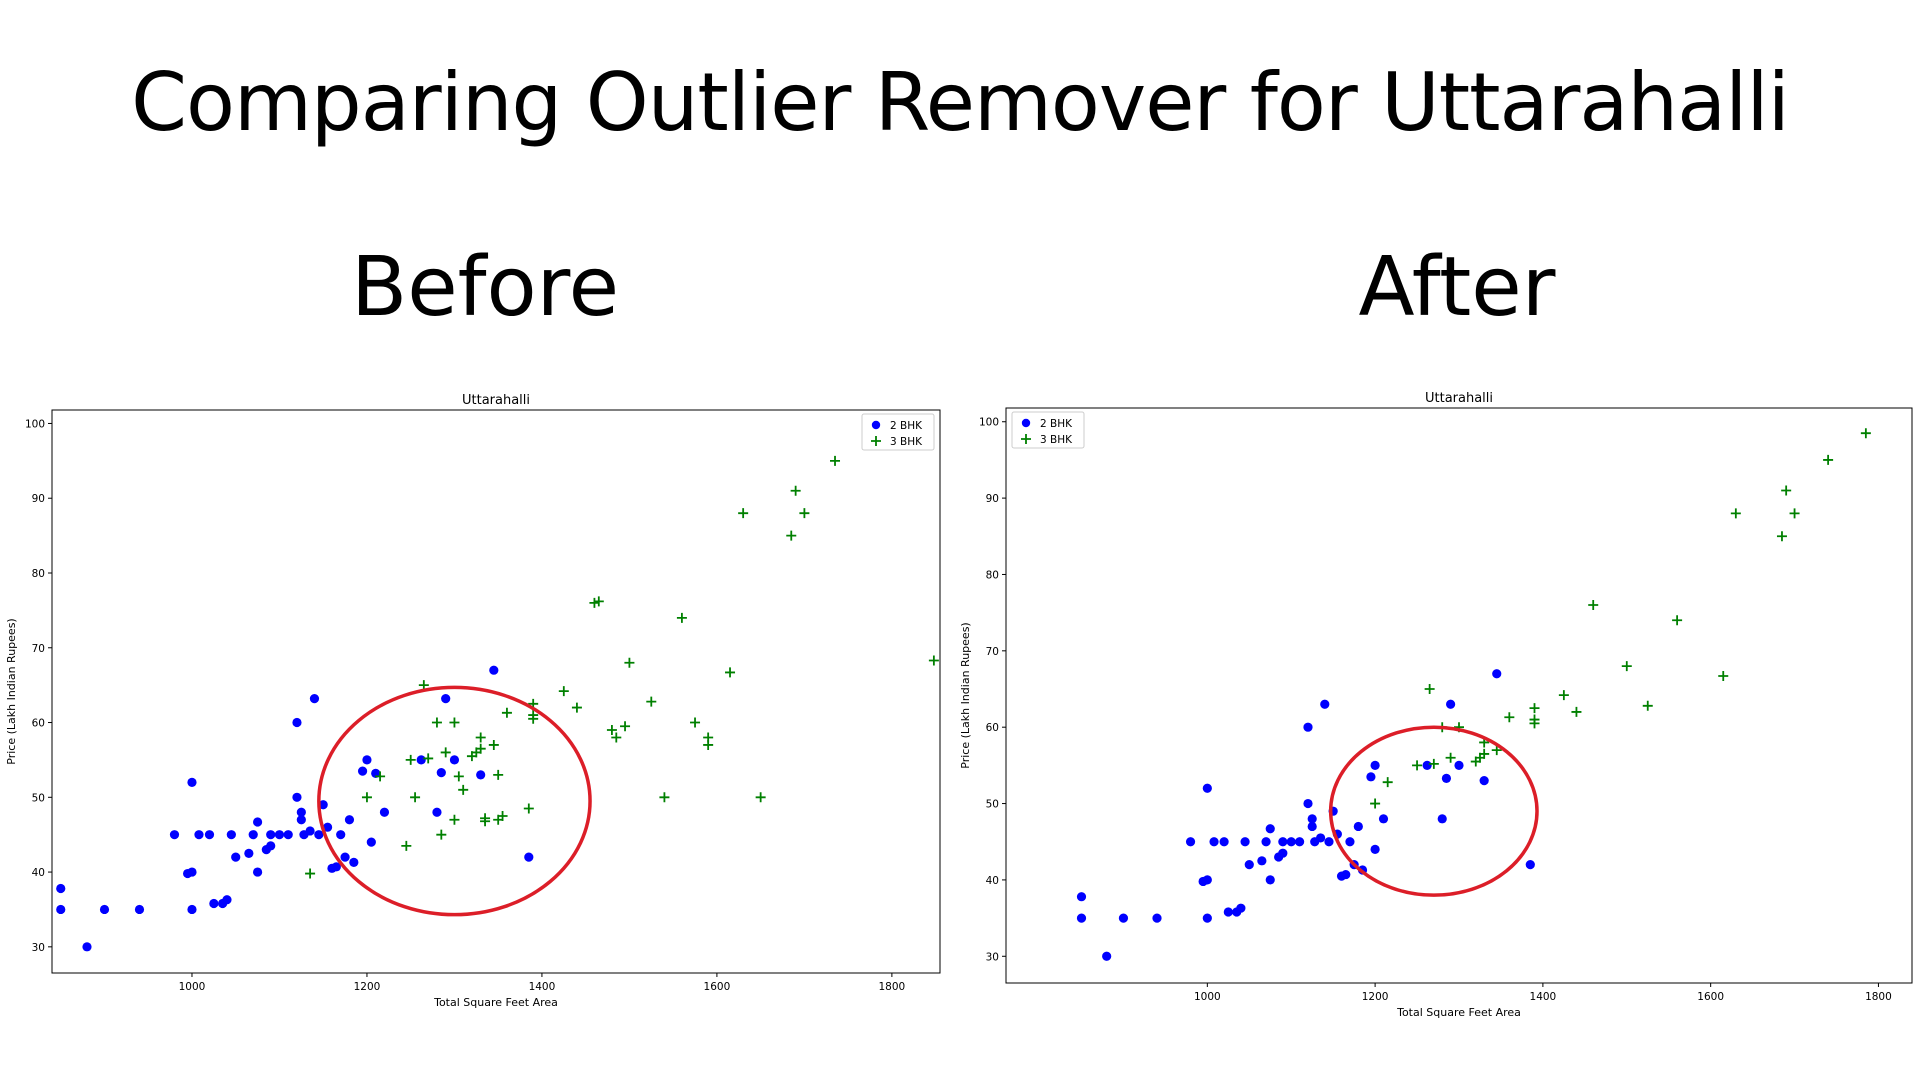 This screenshot has height=1080, width=1920. What do you see at coordinates (1457, 287) in the screenshot?
I see `panel-label-after: After` at bounding box center [1457, 287].